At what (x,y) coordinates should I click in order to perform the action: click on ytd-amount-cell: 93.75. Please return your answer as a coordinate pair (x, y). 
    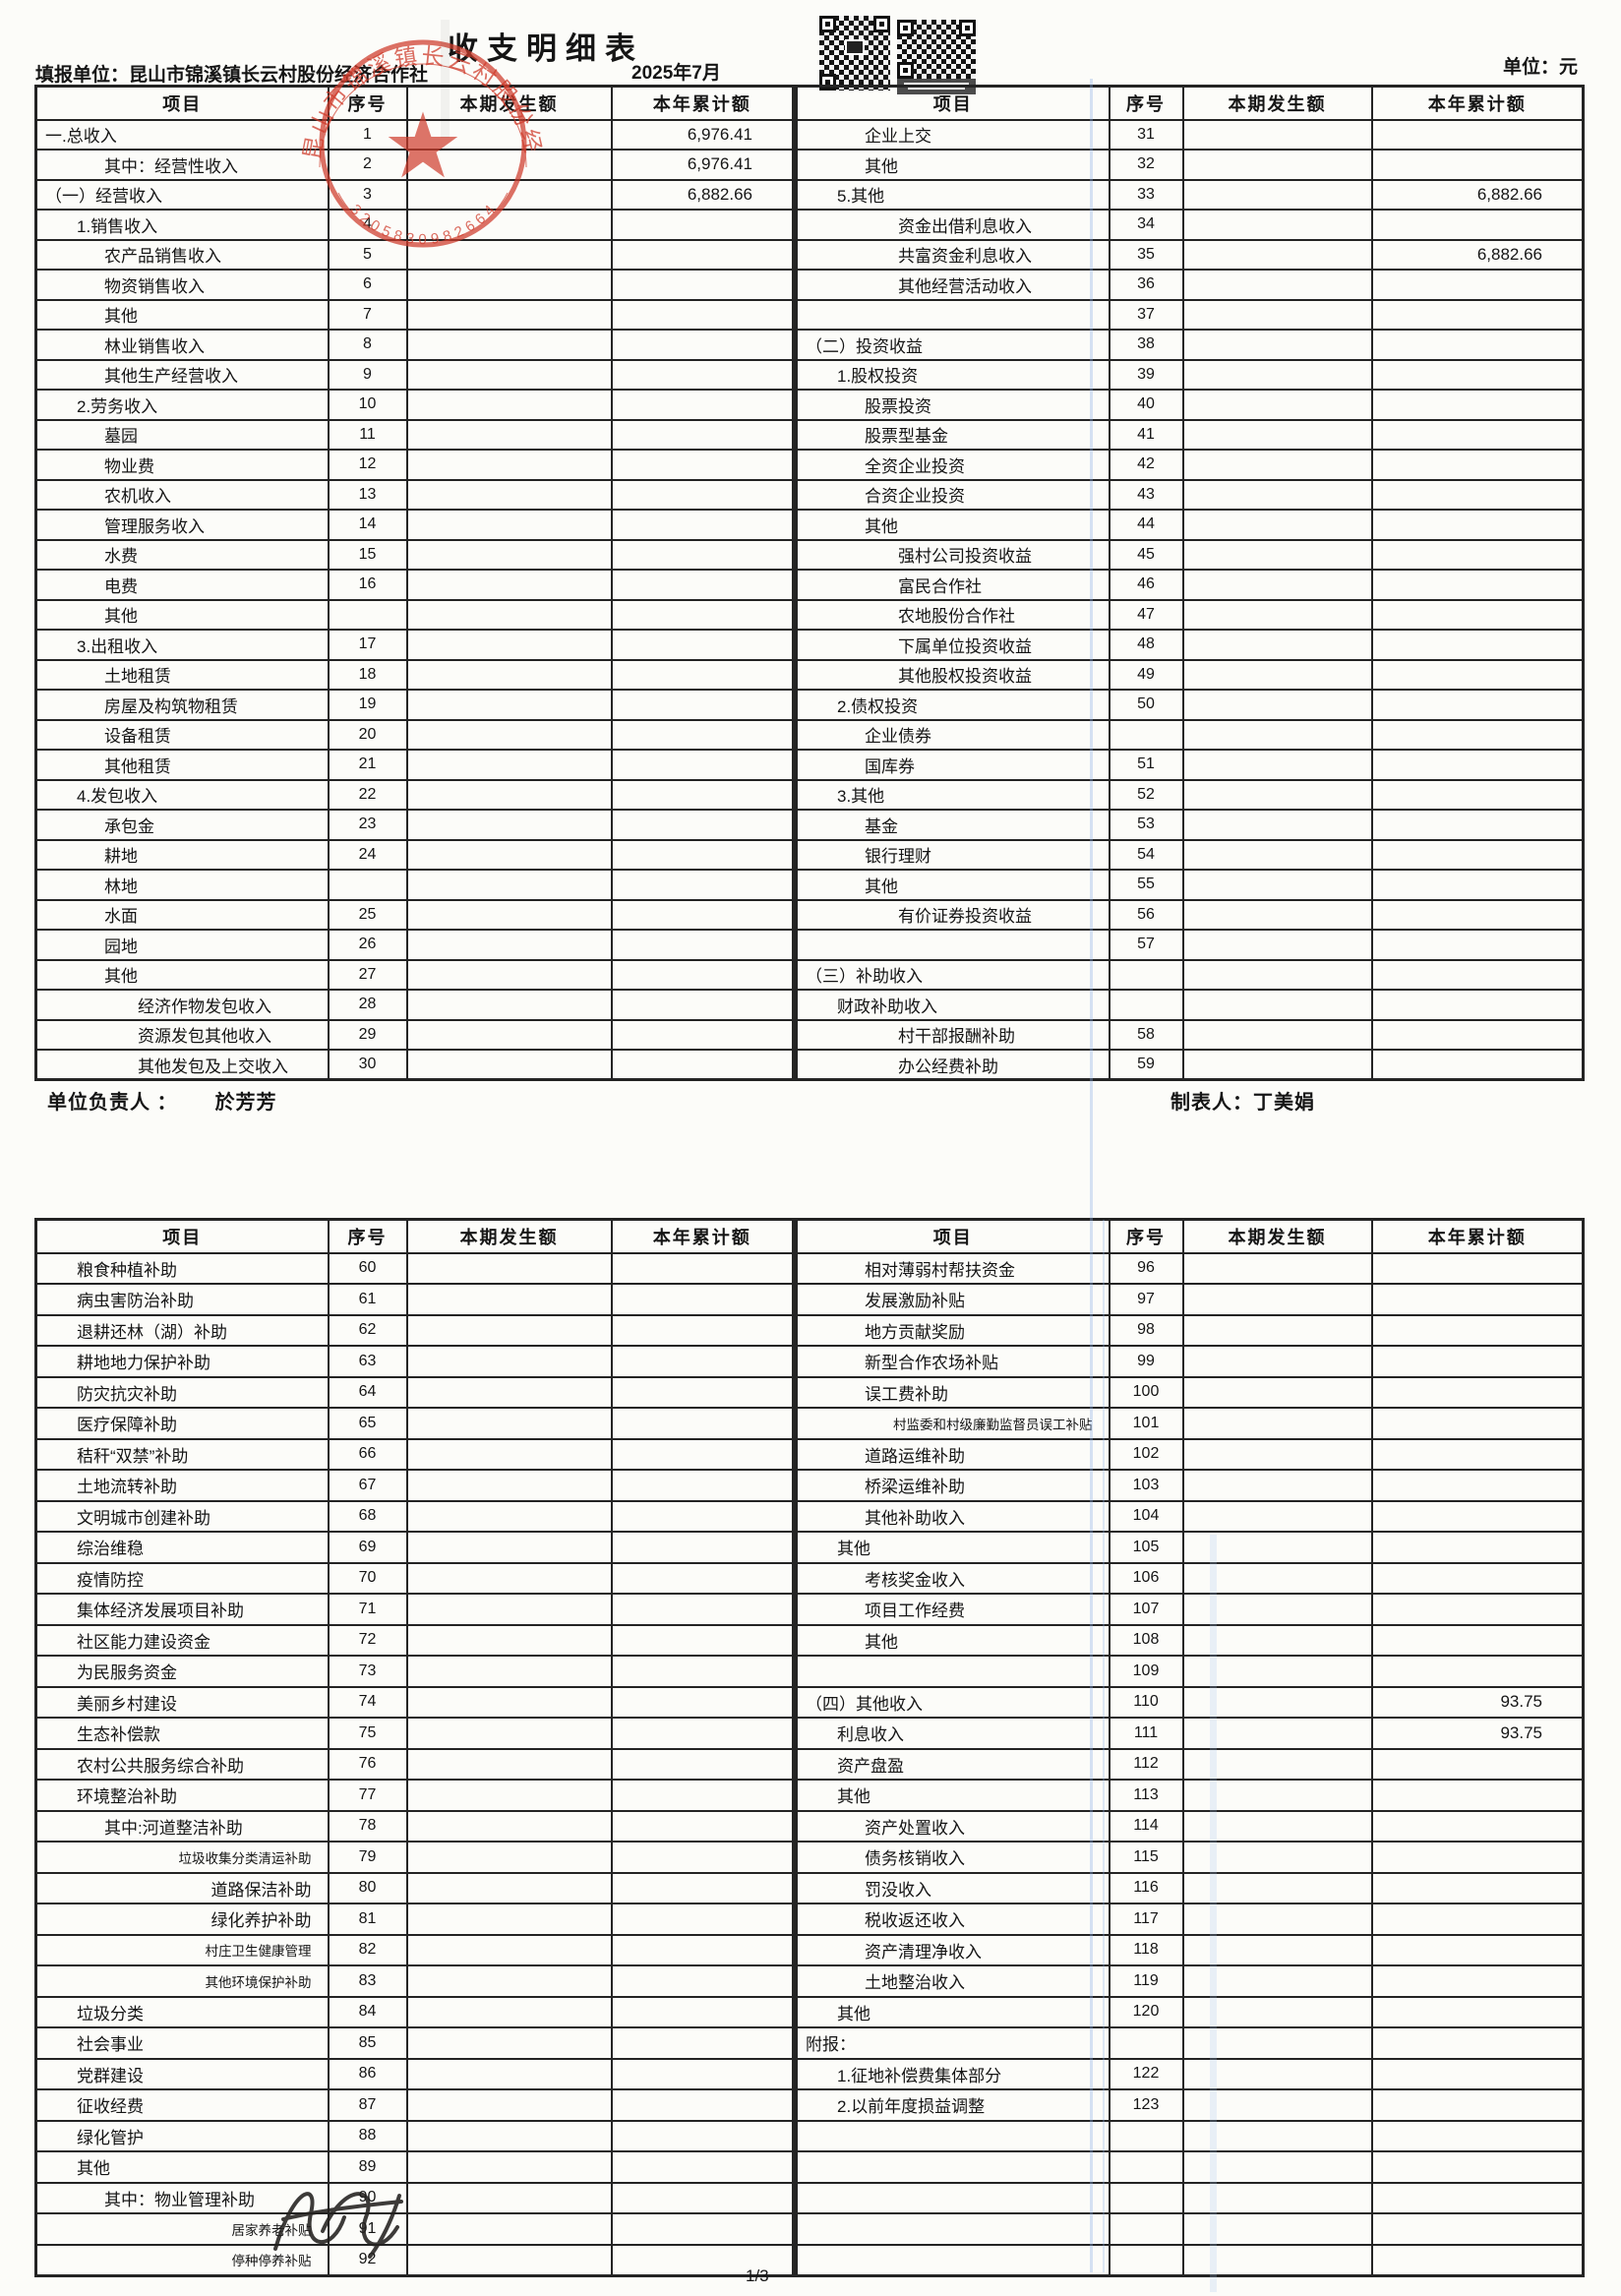
    Looking at the image, I should click on (1477, 1733).